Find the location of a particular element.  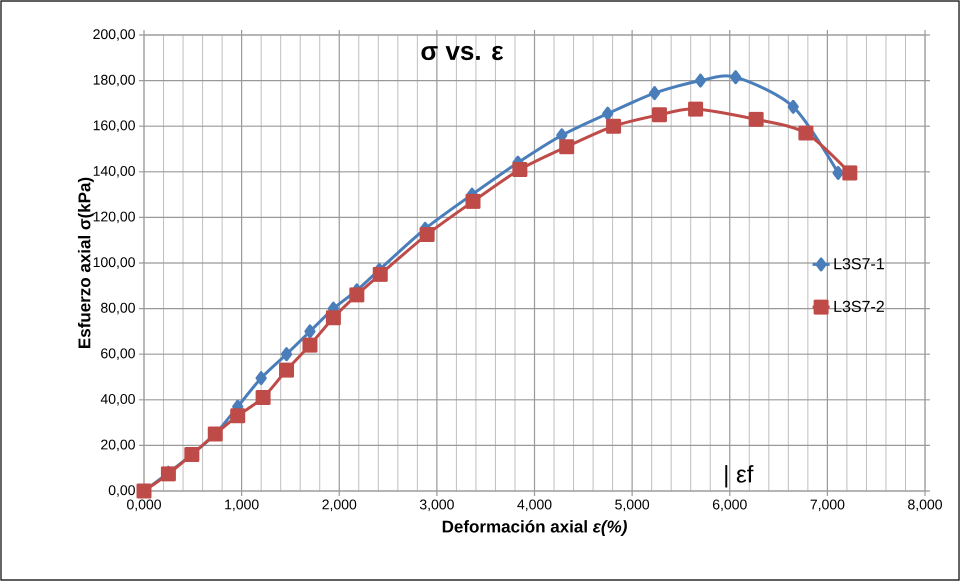

legend-label: L3S7-1 is located at coordinates (859, 264).